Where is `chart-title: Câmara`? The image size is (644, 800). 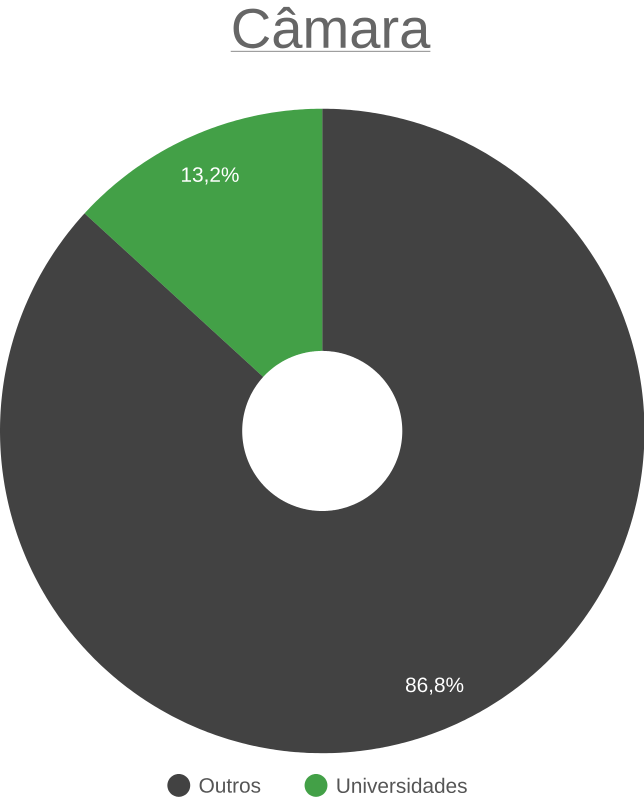 chart-title: Câmara is located at coordinates (331, 27).